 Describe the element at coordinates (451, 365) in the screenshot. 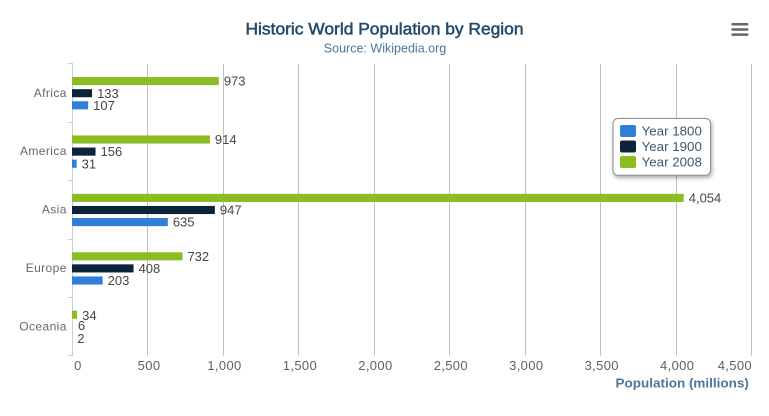

I see `svg-text: 2,500` at that location.